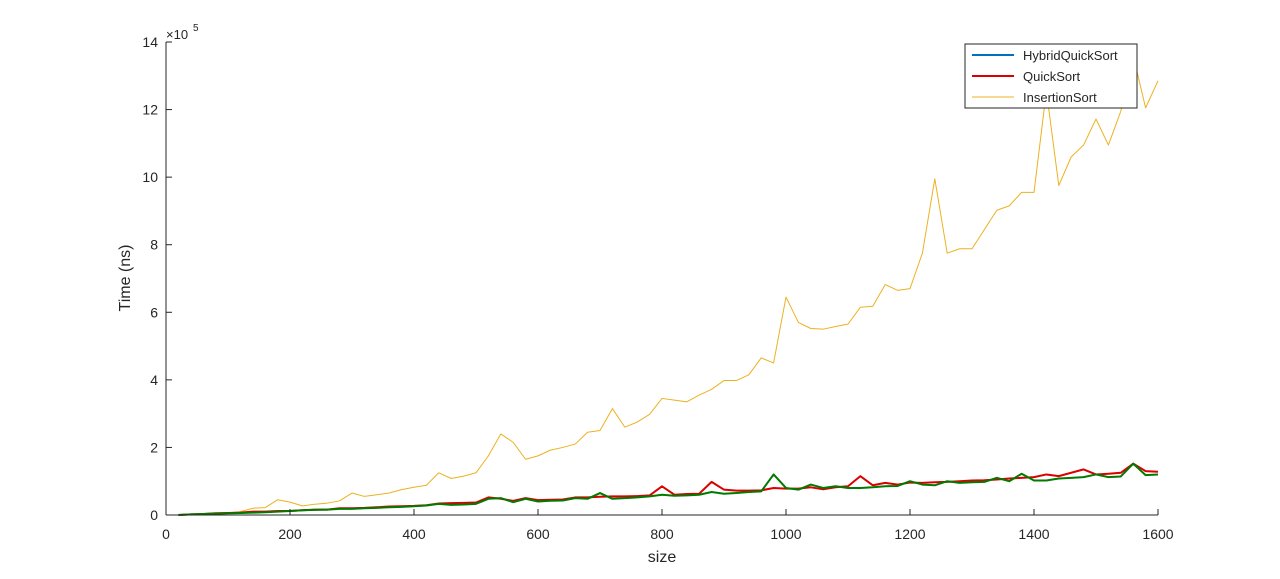  I want to click on x-tick-label: 0, so click(166, 534).